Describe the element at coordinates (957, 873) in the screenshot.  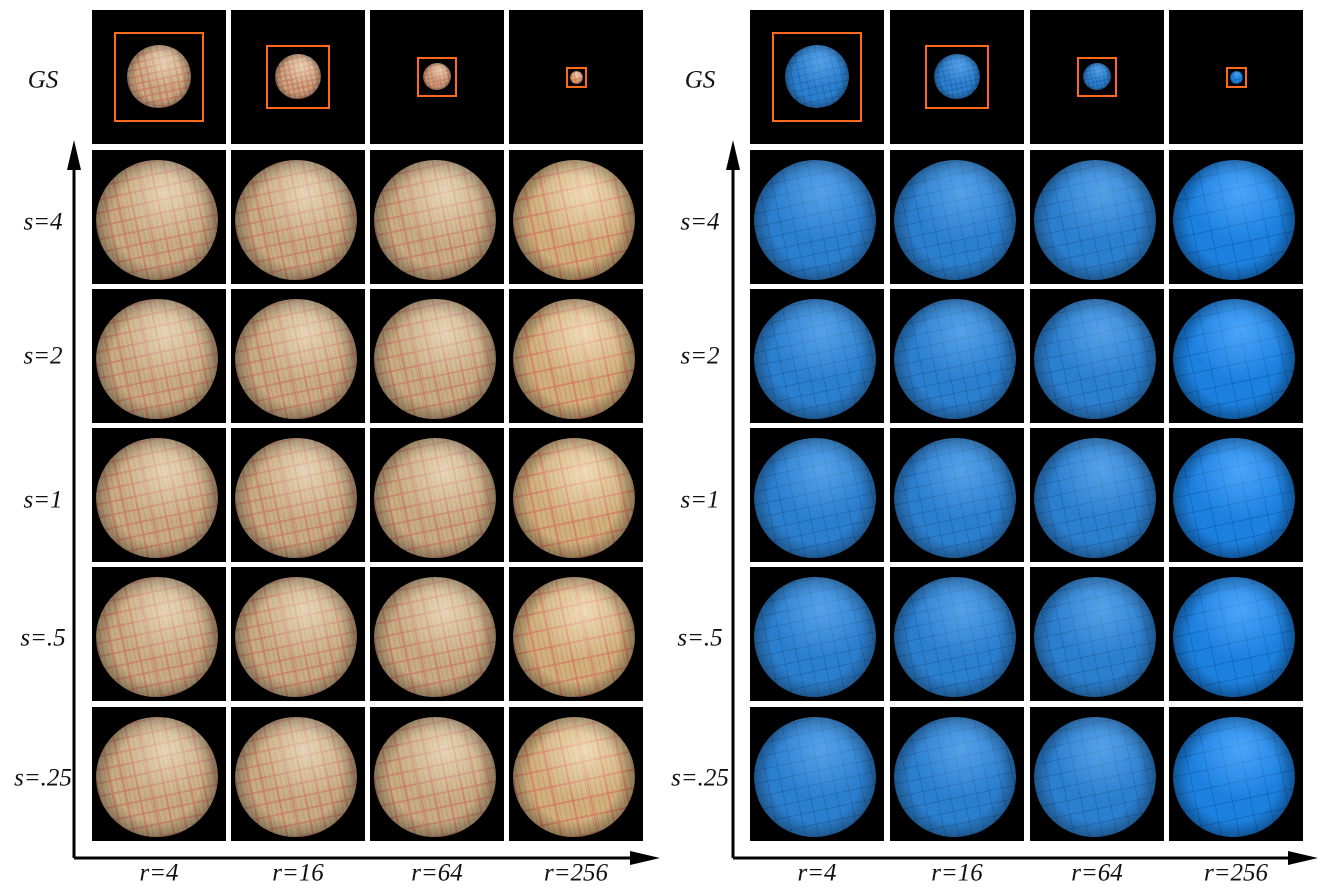
I see `resolution-col-label: r=16` at that location.